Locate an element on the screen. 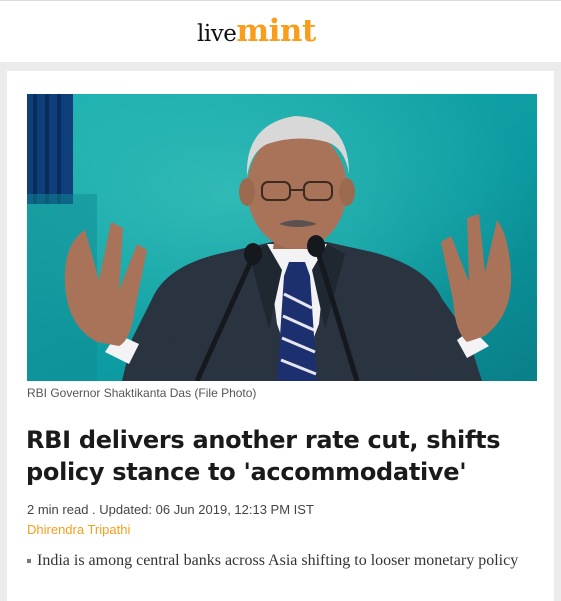 The image size is (561, 601). logo-text-mint: mint is located at coordinates (276, 31).